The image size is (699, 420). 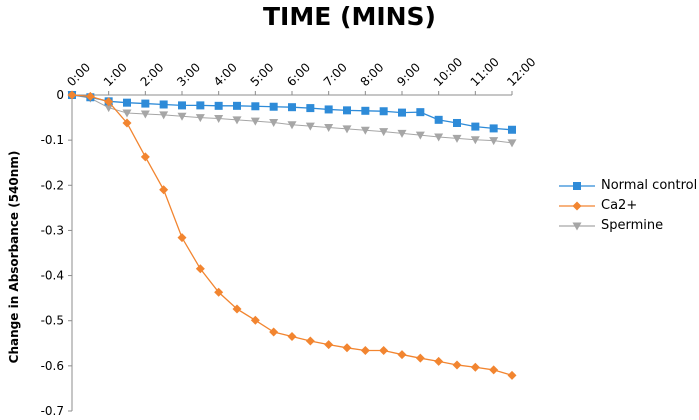 I want to click on x-tick-label: 2:00, so click(x=152, y=74).